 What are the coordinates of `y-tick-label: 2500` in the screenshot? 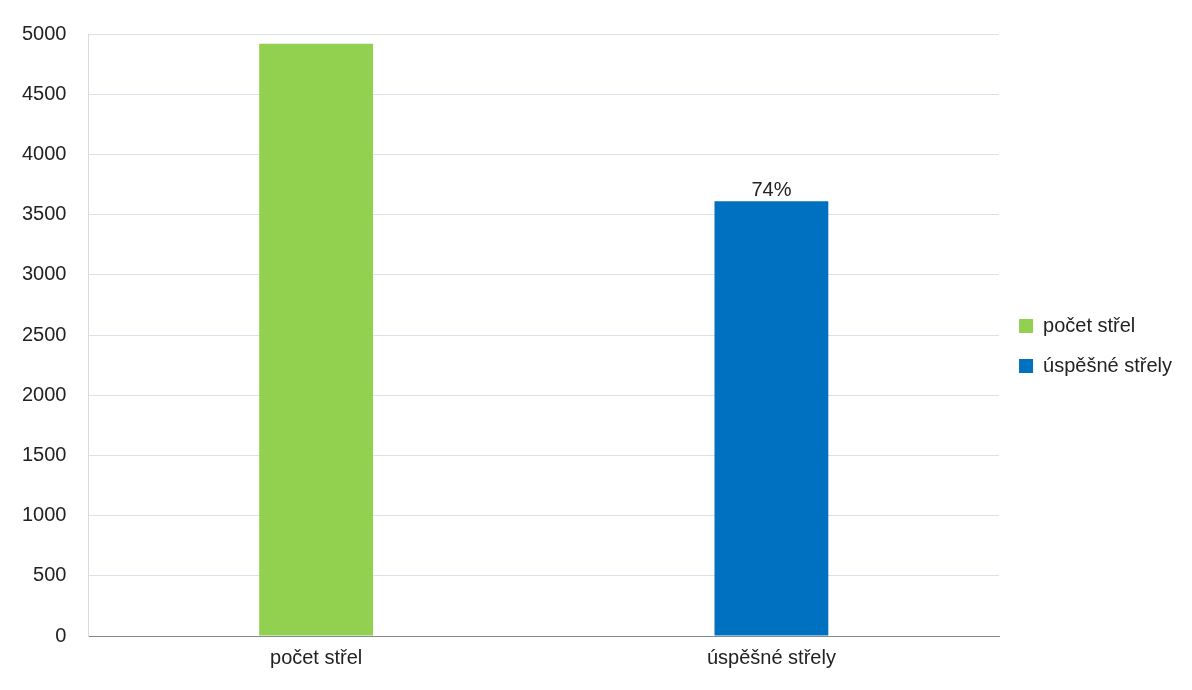 It's located at (44, 333).